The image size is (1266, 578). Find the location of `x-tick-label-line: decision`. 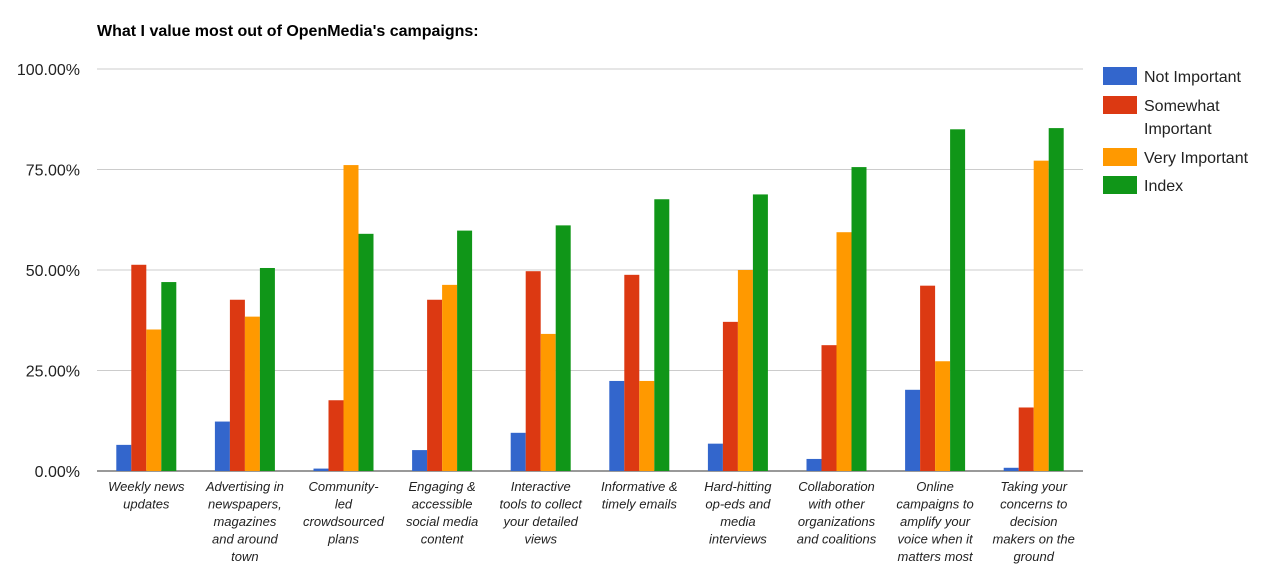

x-tick-label-line: decision is located at coordinates (1034, 521).